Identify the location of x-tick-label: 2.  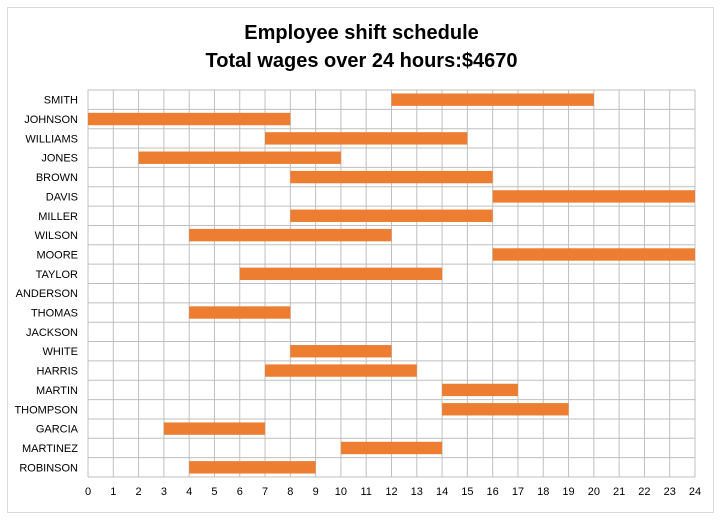
(139, 492).